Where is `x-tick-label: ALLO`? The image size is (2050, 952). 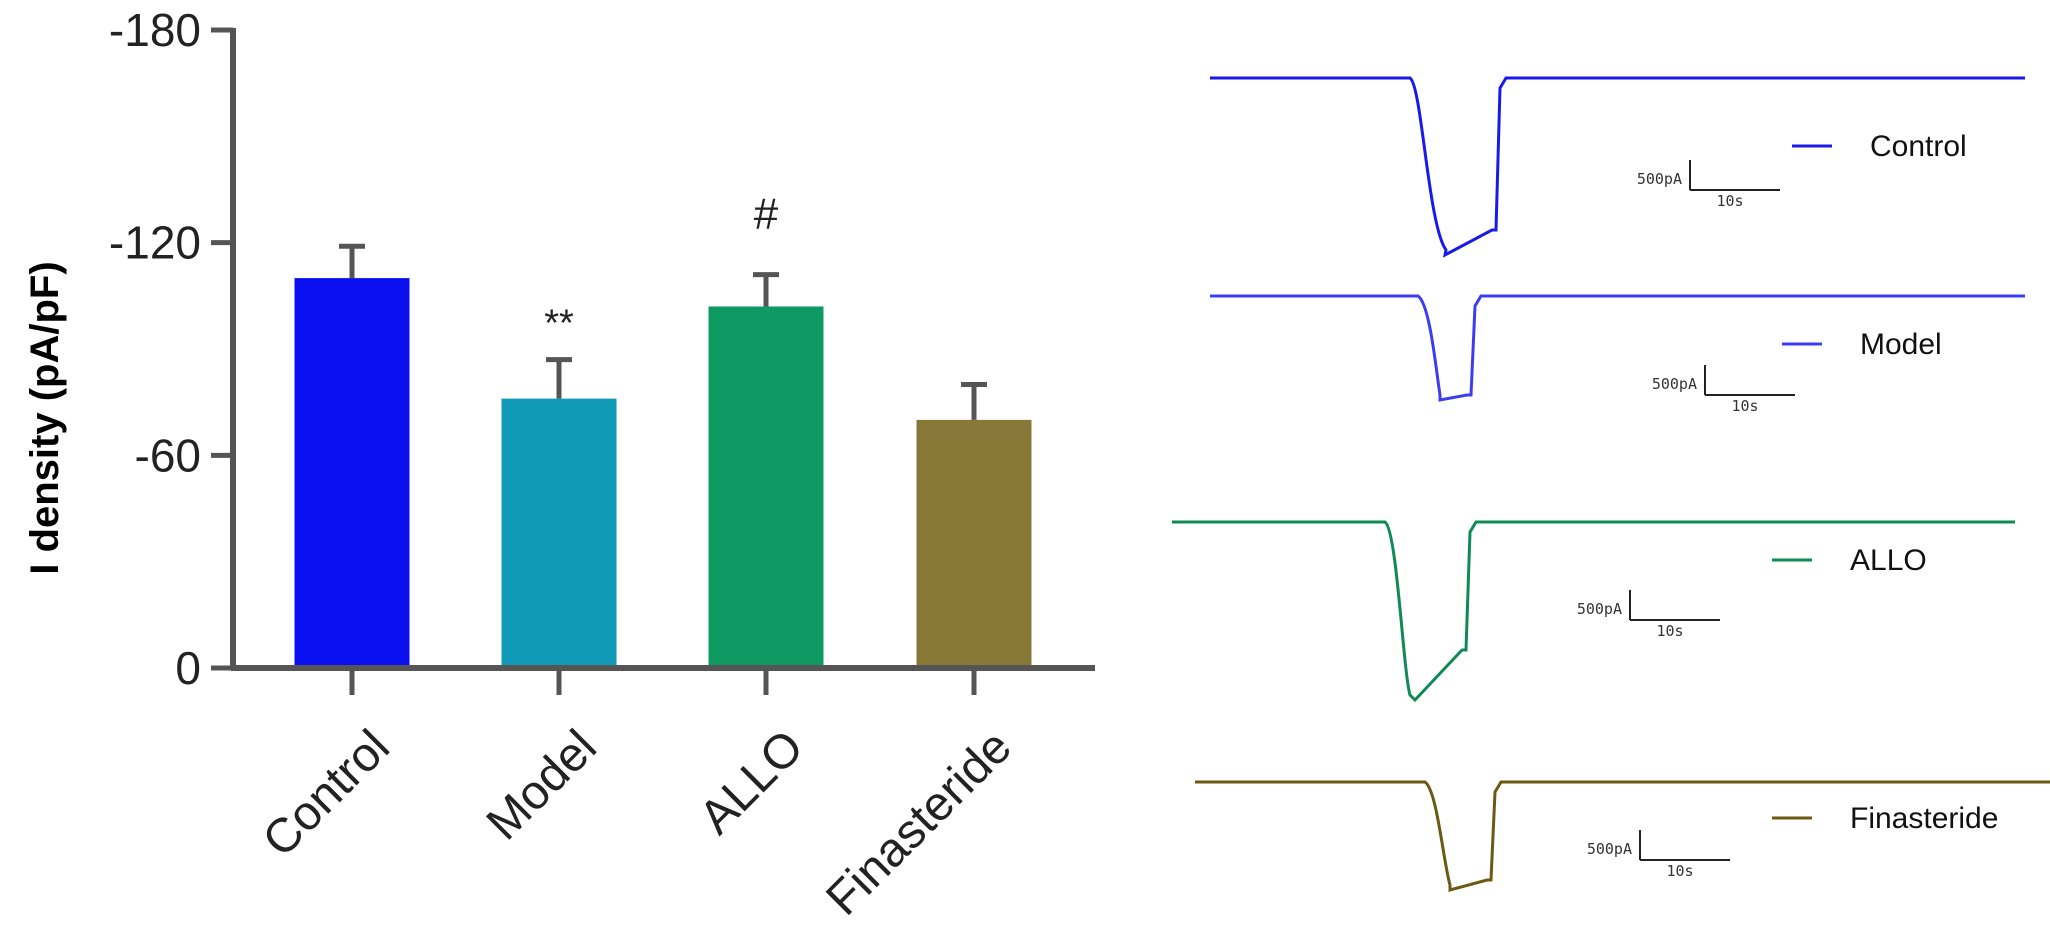
x-tick-label: ALLO is located at coordinates (752, 782).